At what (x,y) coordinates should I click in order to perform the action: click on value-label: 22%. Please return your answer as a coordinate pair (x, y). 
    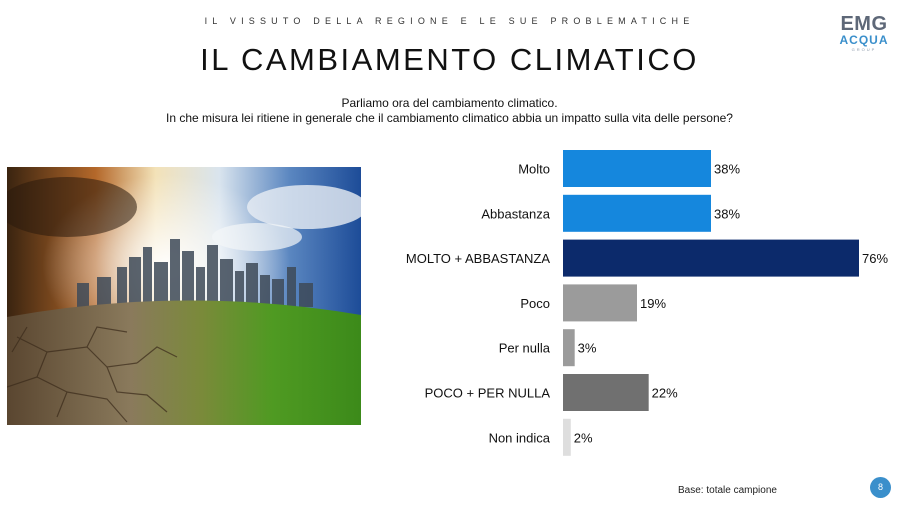
    Looking at the image, I should click on (665, 393).